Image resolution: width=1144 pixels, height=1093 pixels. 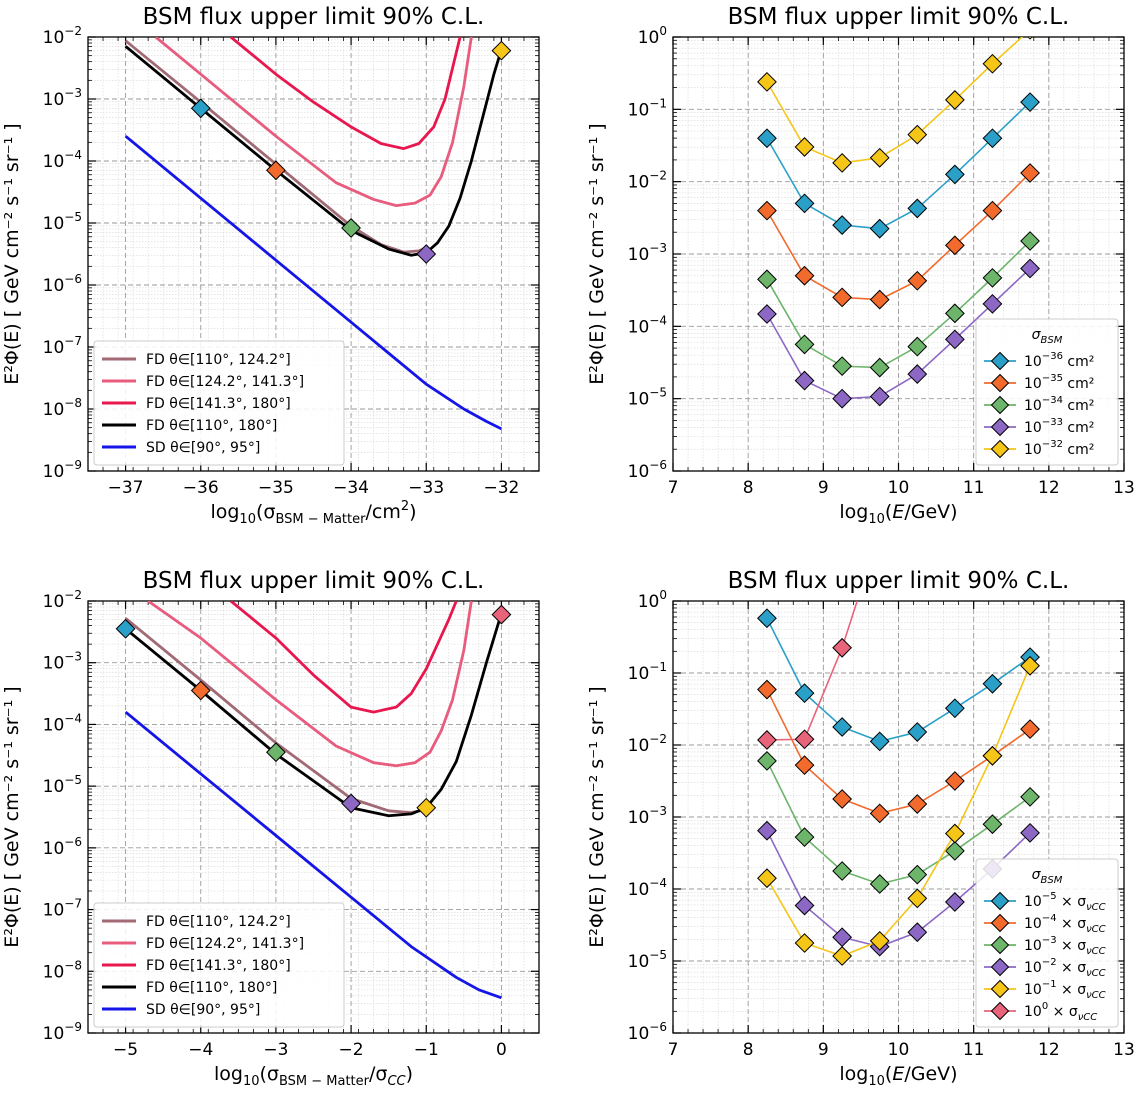 I want to click on x-tick-label: 9, so click(x=823, y=488).